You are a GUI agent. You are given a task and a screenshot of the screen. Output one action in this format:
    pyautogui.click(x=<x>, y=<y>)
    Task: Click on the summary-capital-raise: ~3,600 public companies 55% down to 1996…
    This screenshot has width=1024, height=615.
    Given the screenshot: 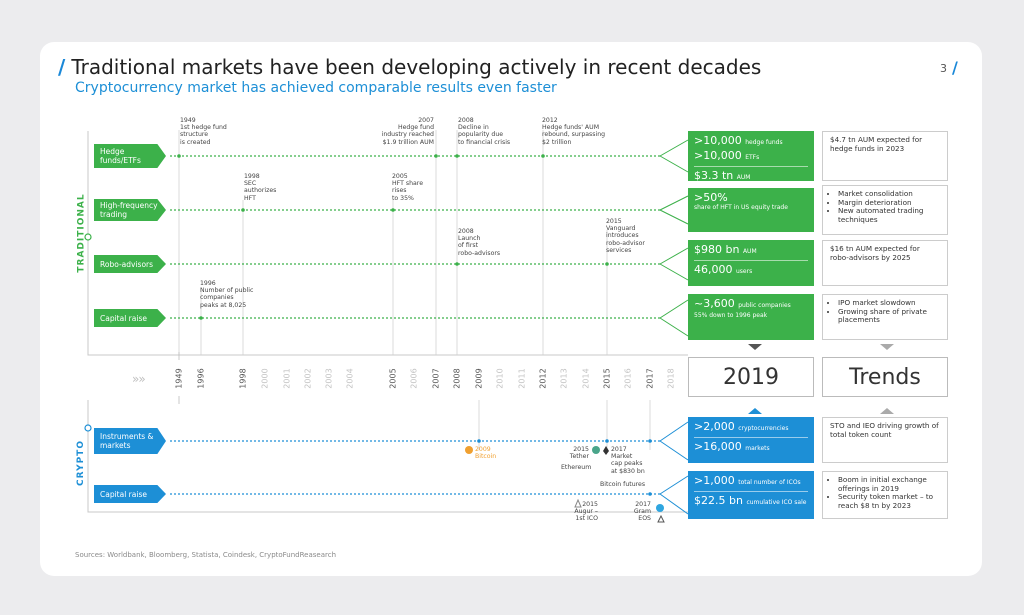 What is the action you would take?
    pyautogui.click(x=751, y=317)
    